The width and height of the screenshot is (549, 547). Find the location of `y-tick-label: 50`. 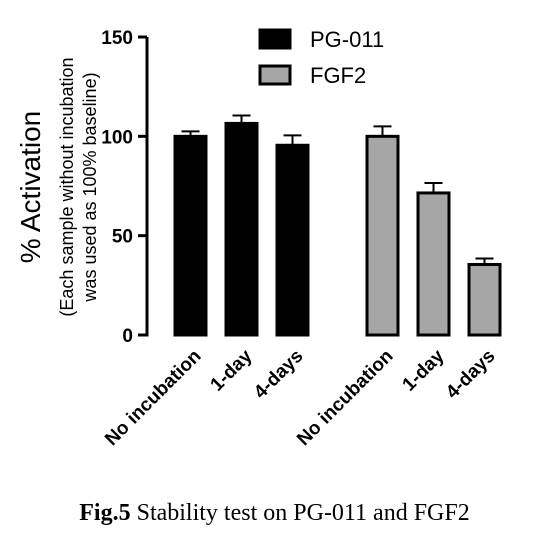

y-tick-label: 50 is located at coordinates (122, 237).